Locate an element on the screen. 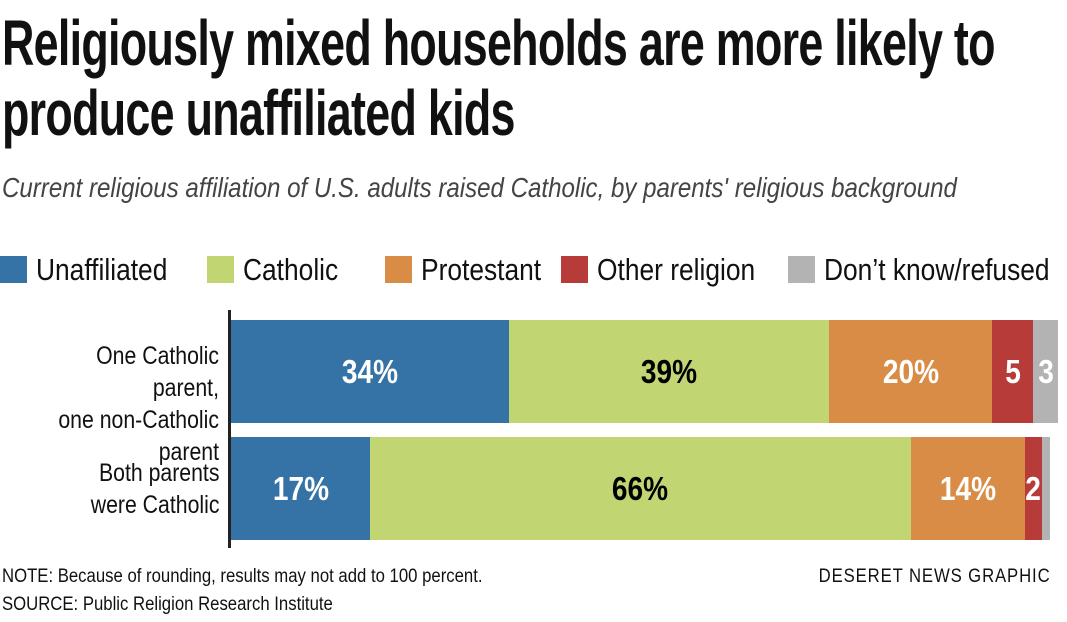 Image resolution: width=1067 pixels, height=622 pixels. legend-label: Unaffiliated is located at coordinates (102, 269).